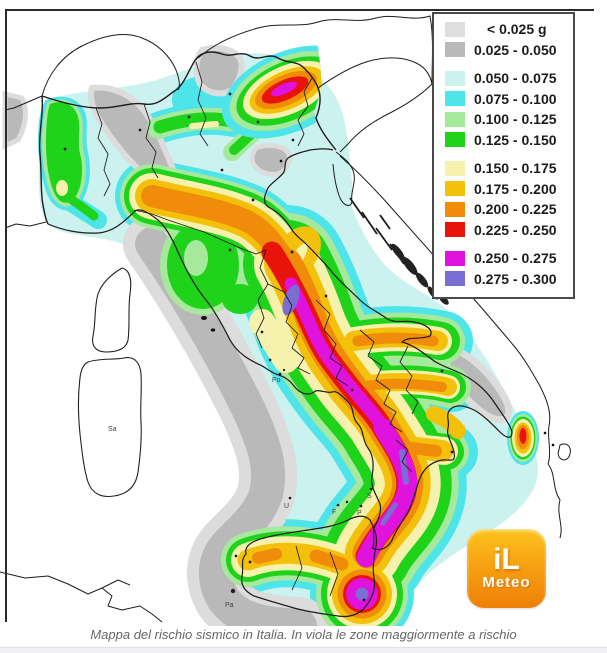 The image size is (607, 653). I want to click on legend-row: < 0.025 g, so click(503, 29).